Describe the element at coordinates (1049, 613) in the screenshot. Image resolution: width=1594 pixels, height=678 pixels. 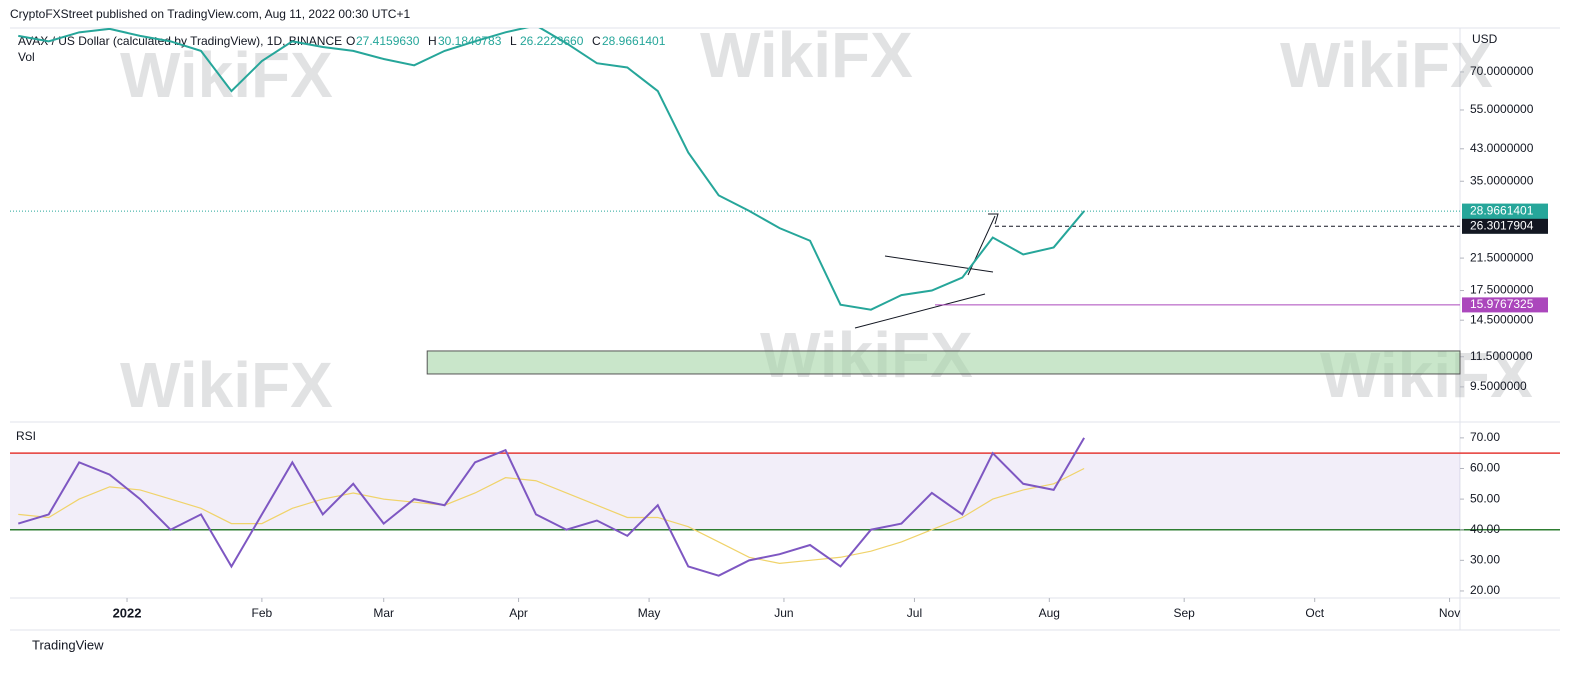
I see `x-tick-label: Aug` at that location.